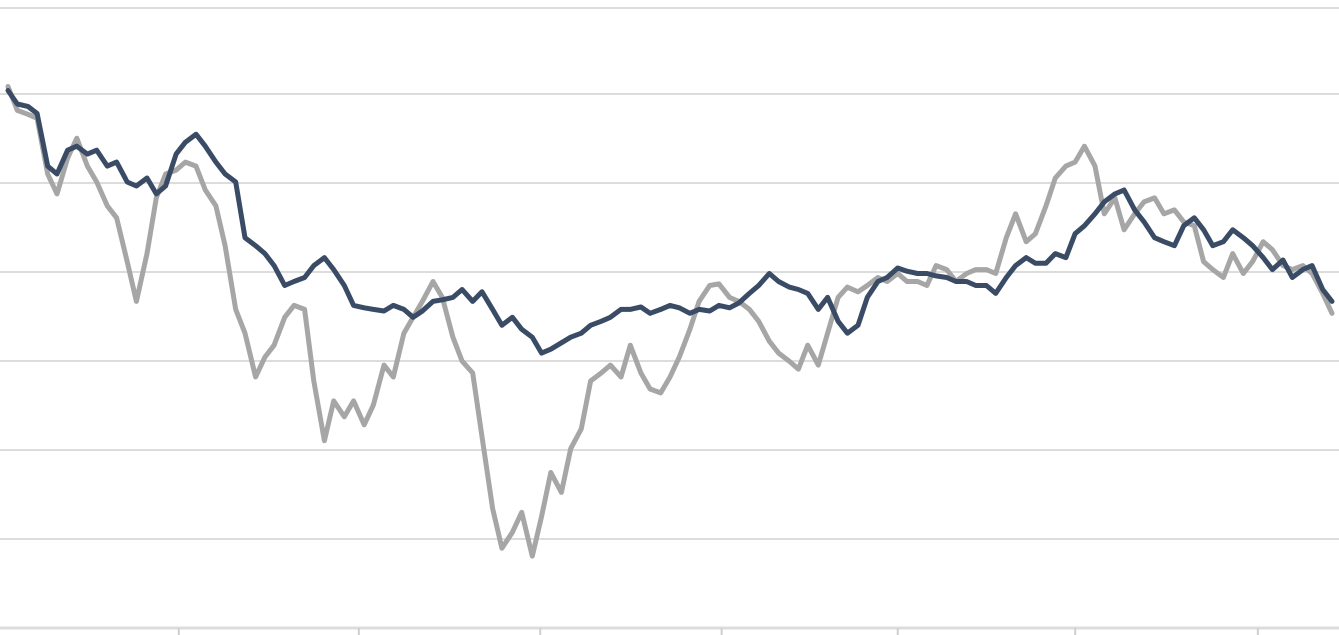  I want to click on x-axis-ticks, so click(718, 631).